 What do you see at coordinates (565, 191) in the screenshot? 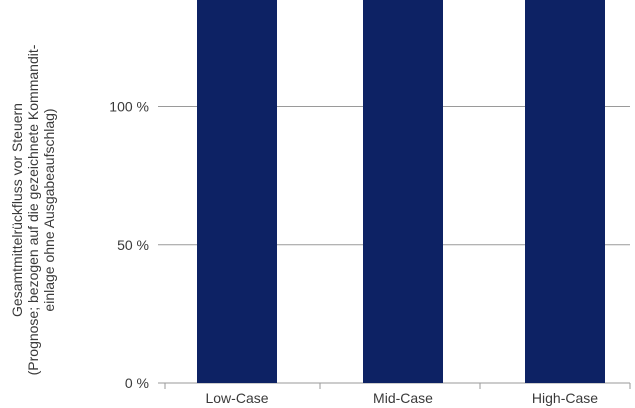
I see `bar-high-case` at bounding box center [565, 191].